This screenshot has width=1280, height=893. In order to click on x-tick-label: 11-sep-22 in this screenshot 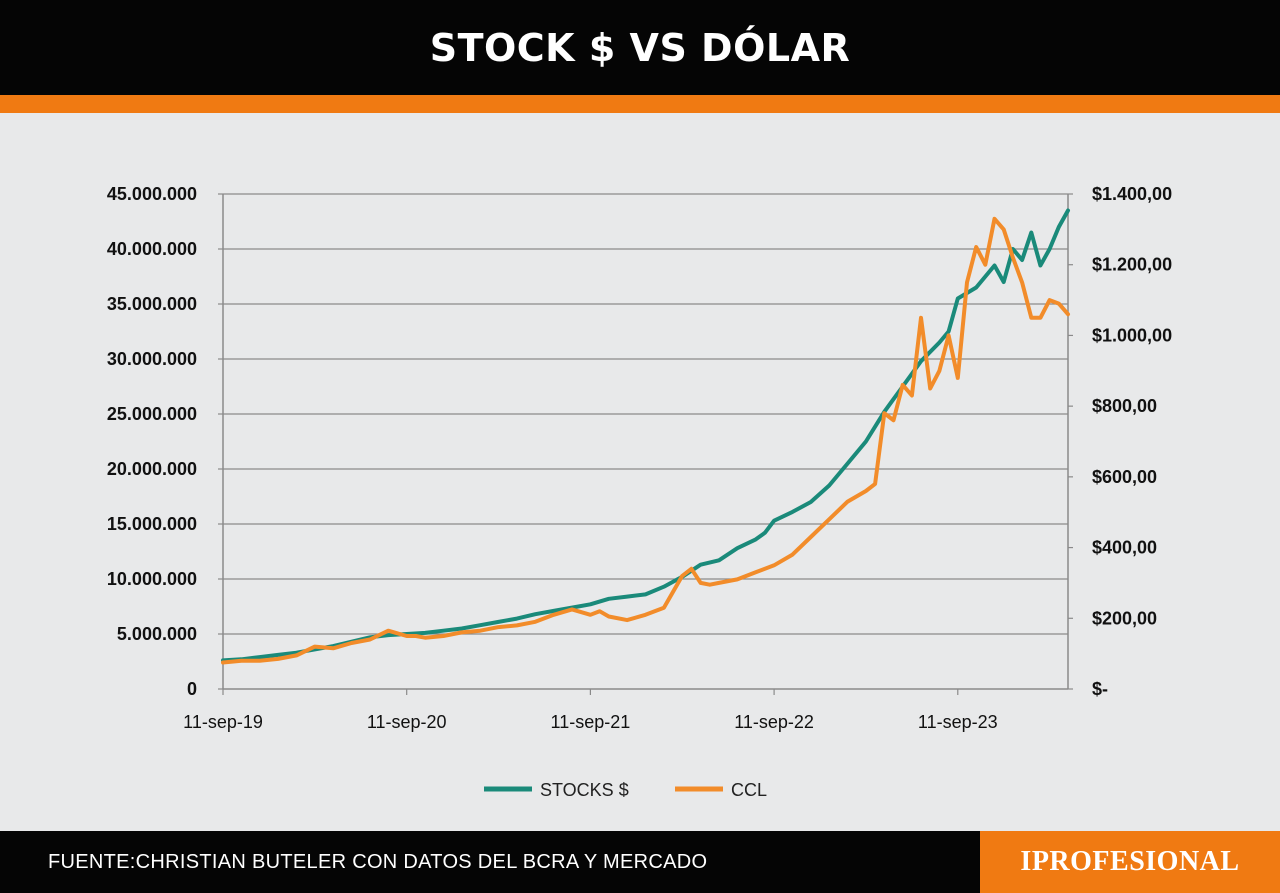, I will do `click(774, 722)`.